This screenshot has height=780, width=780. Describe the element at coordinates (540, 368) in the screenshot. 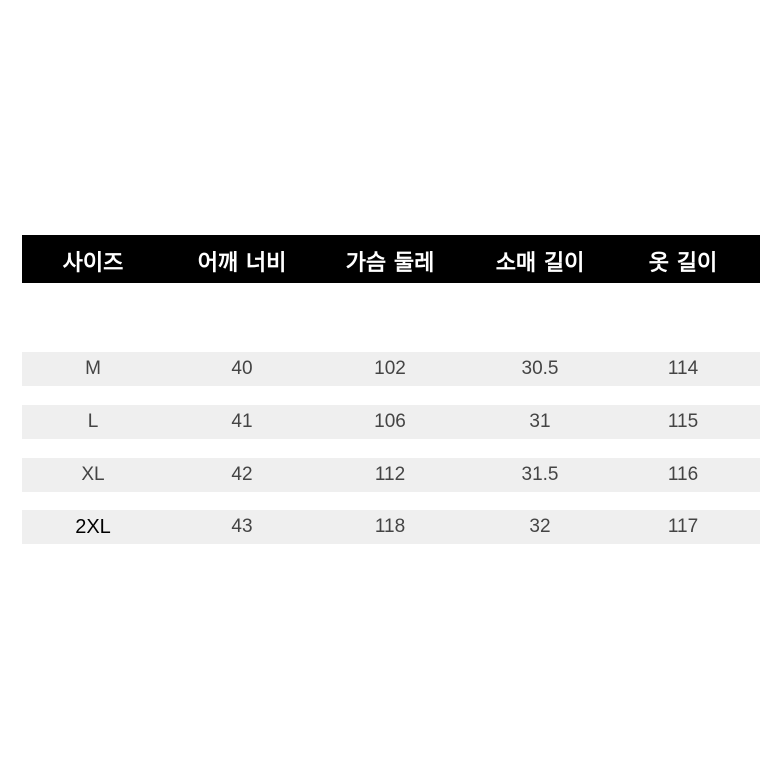

I see `measurement-cell: 30.5` at that location.